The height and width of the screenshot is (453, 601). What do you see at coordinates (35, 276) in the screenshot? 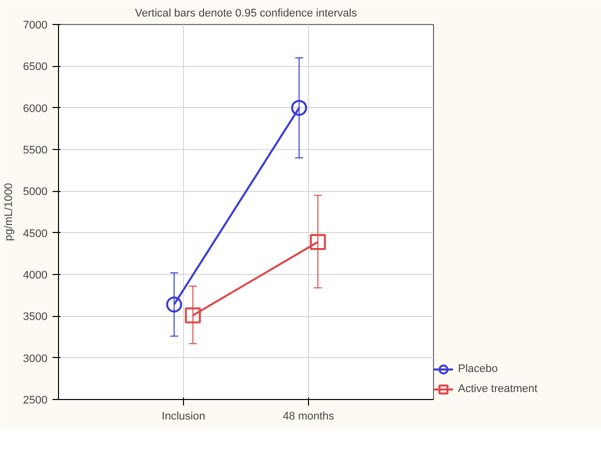
I see `y-tick-label: 4000` at bounding box center [35, 276].